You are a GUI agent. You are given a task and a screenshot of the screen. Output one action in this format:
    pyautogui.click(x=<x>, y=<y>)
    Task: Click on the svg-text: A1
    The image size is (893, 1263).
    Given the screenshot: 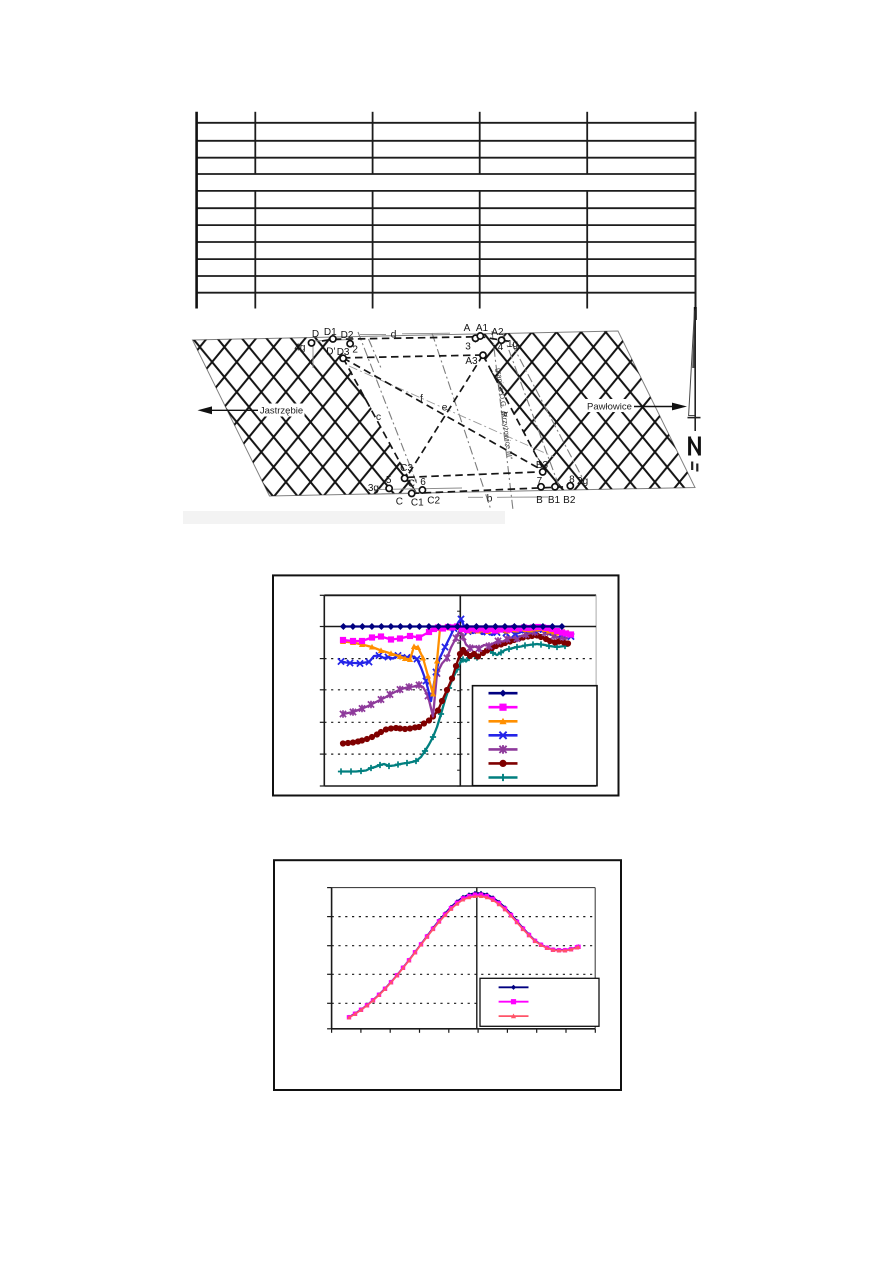 What is the action you would take?
    pyautogui.click(x=482, y=328)
    